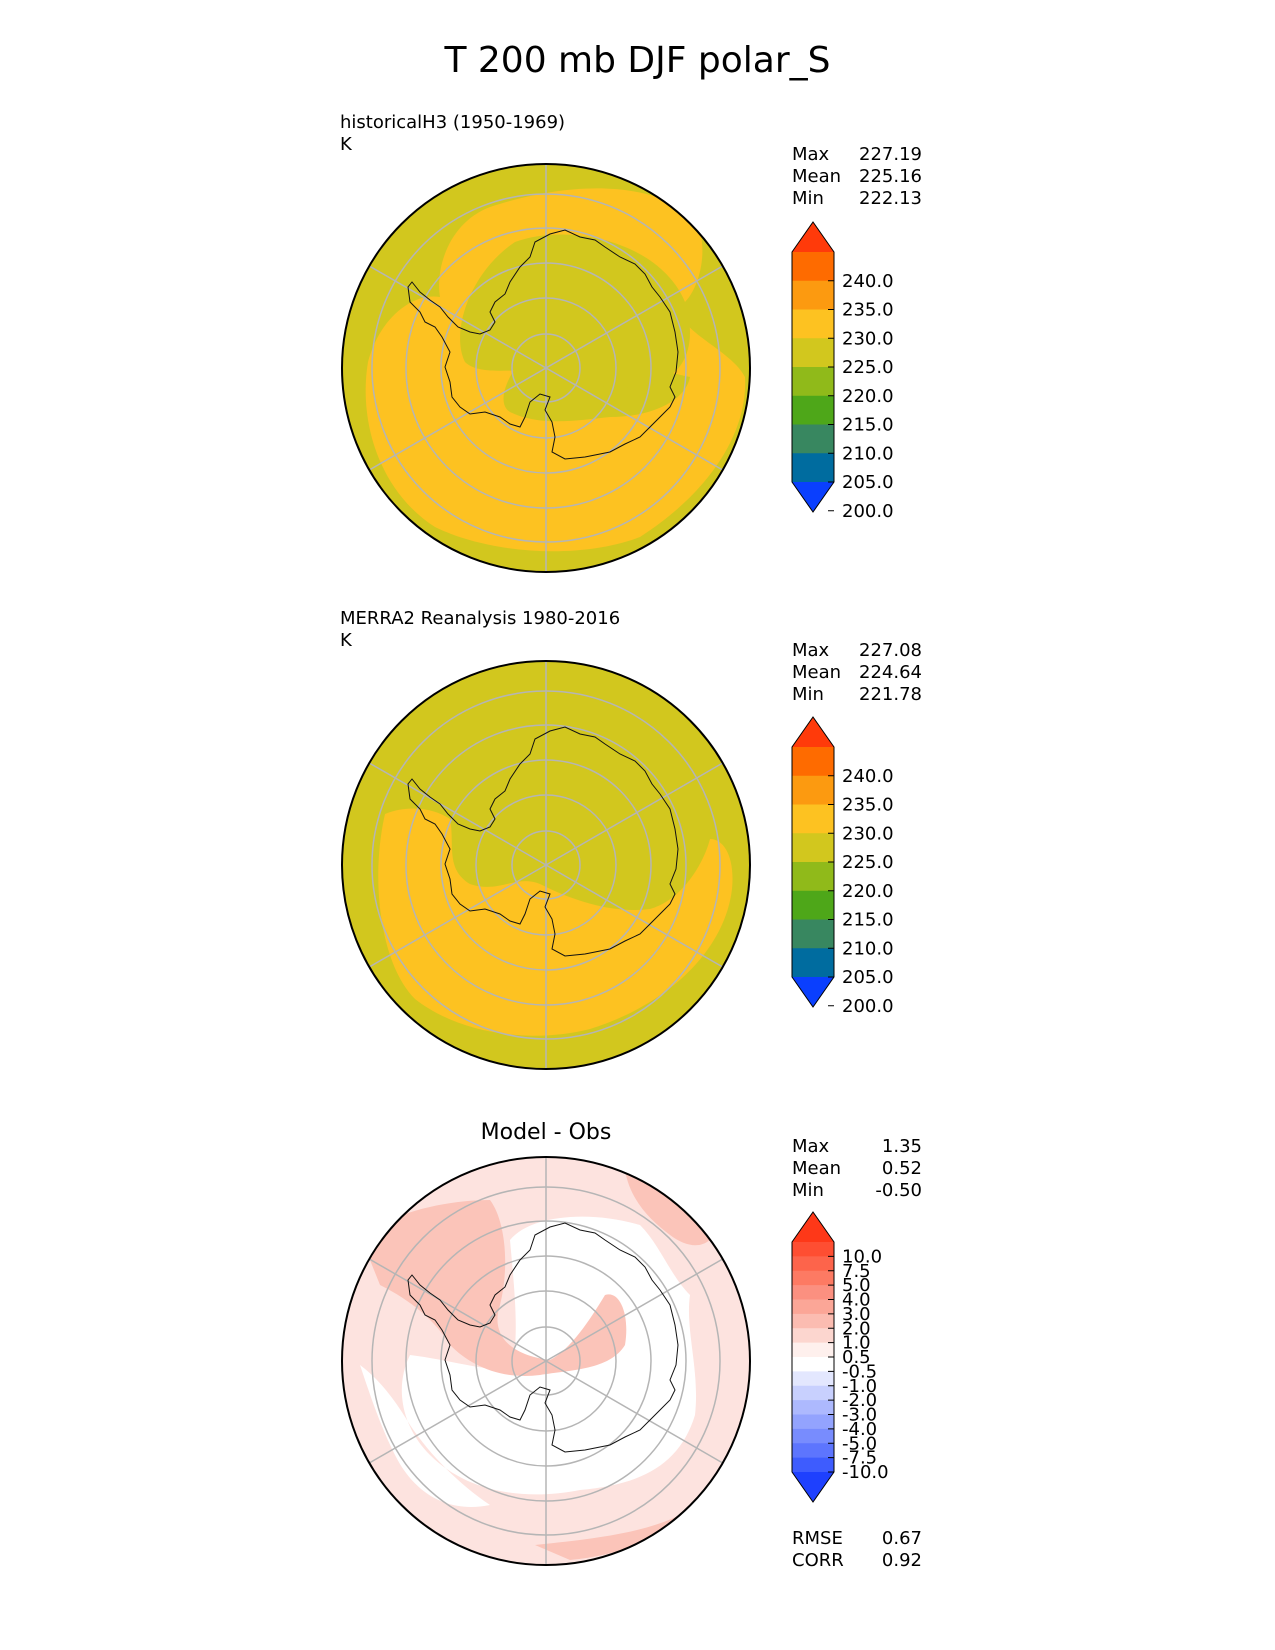 The height and width of the screenshot is (1650, 1275). I want to click on panel3-map, so click(546, 1361).